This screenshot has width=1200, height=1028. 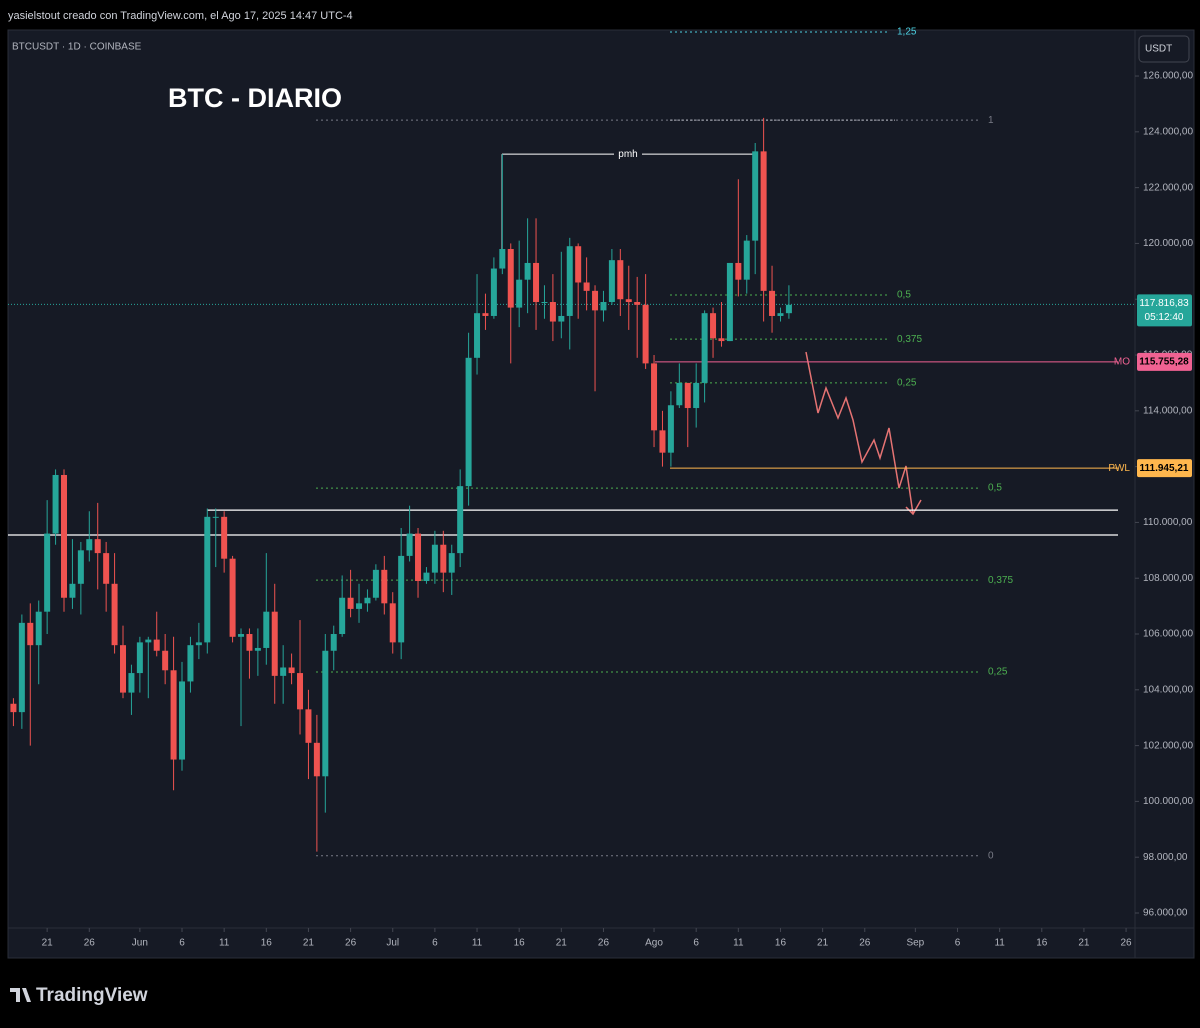 I want to click on y-tick-label: 120.000,00, so click(x=1168, y=243).